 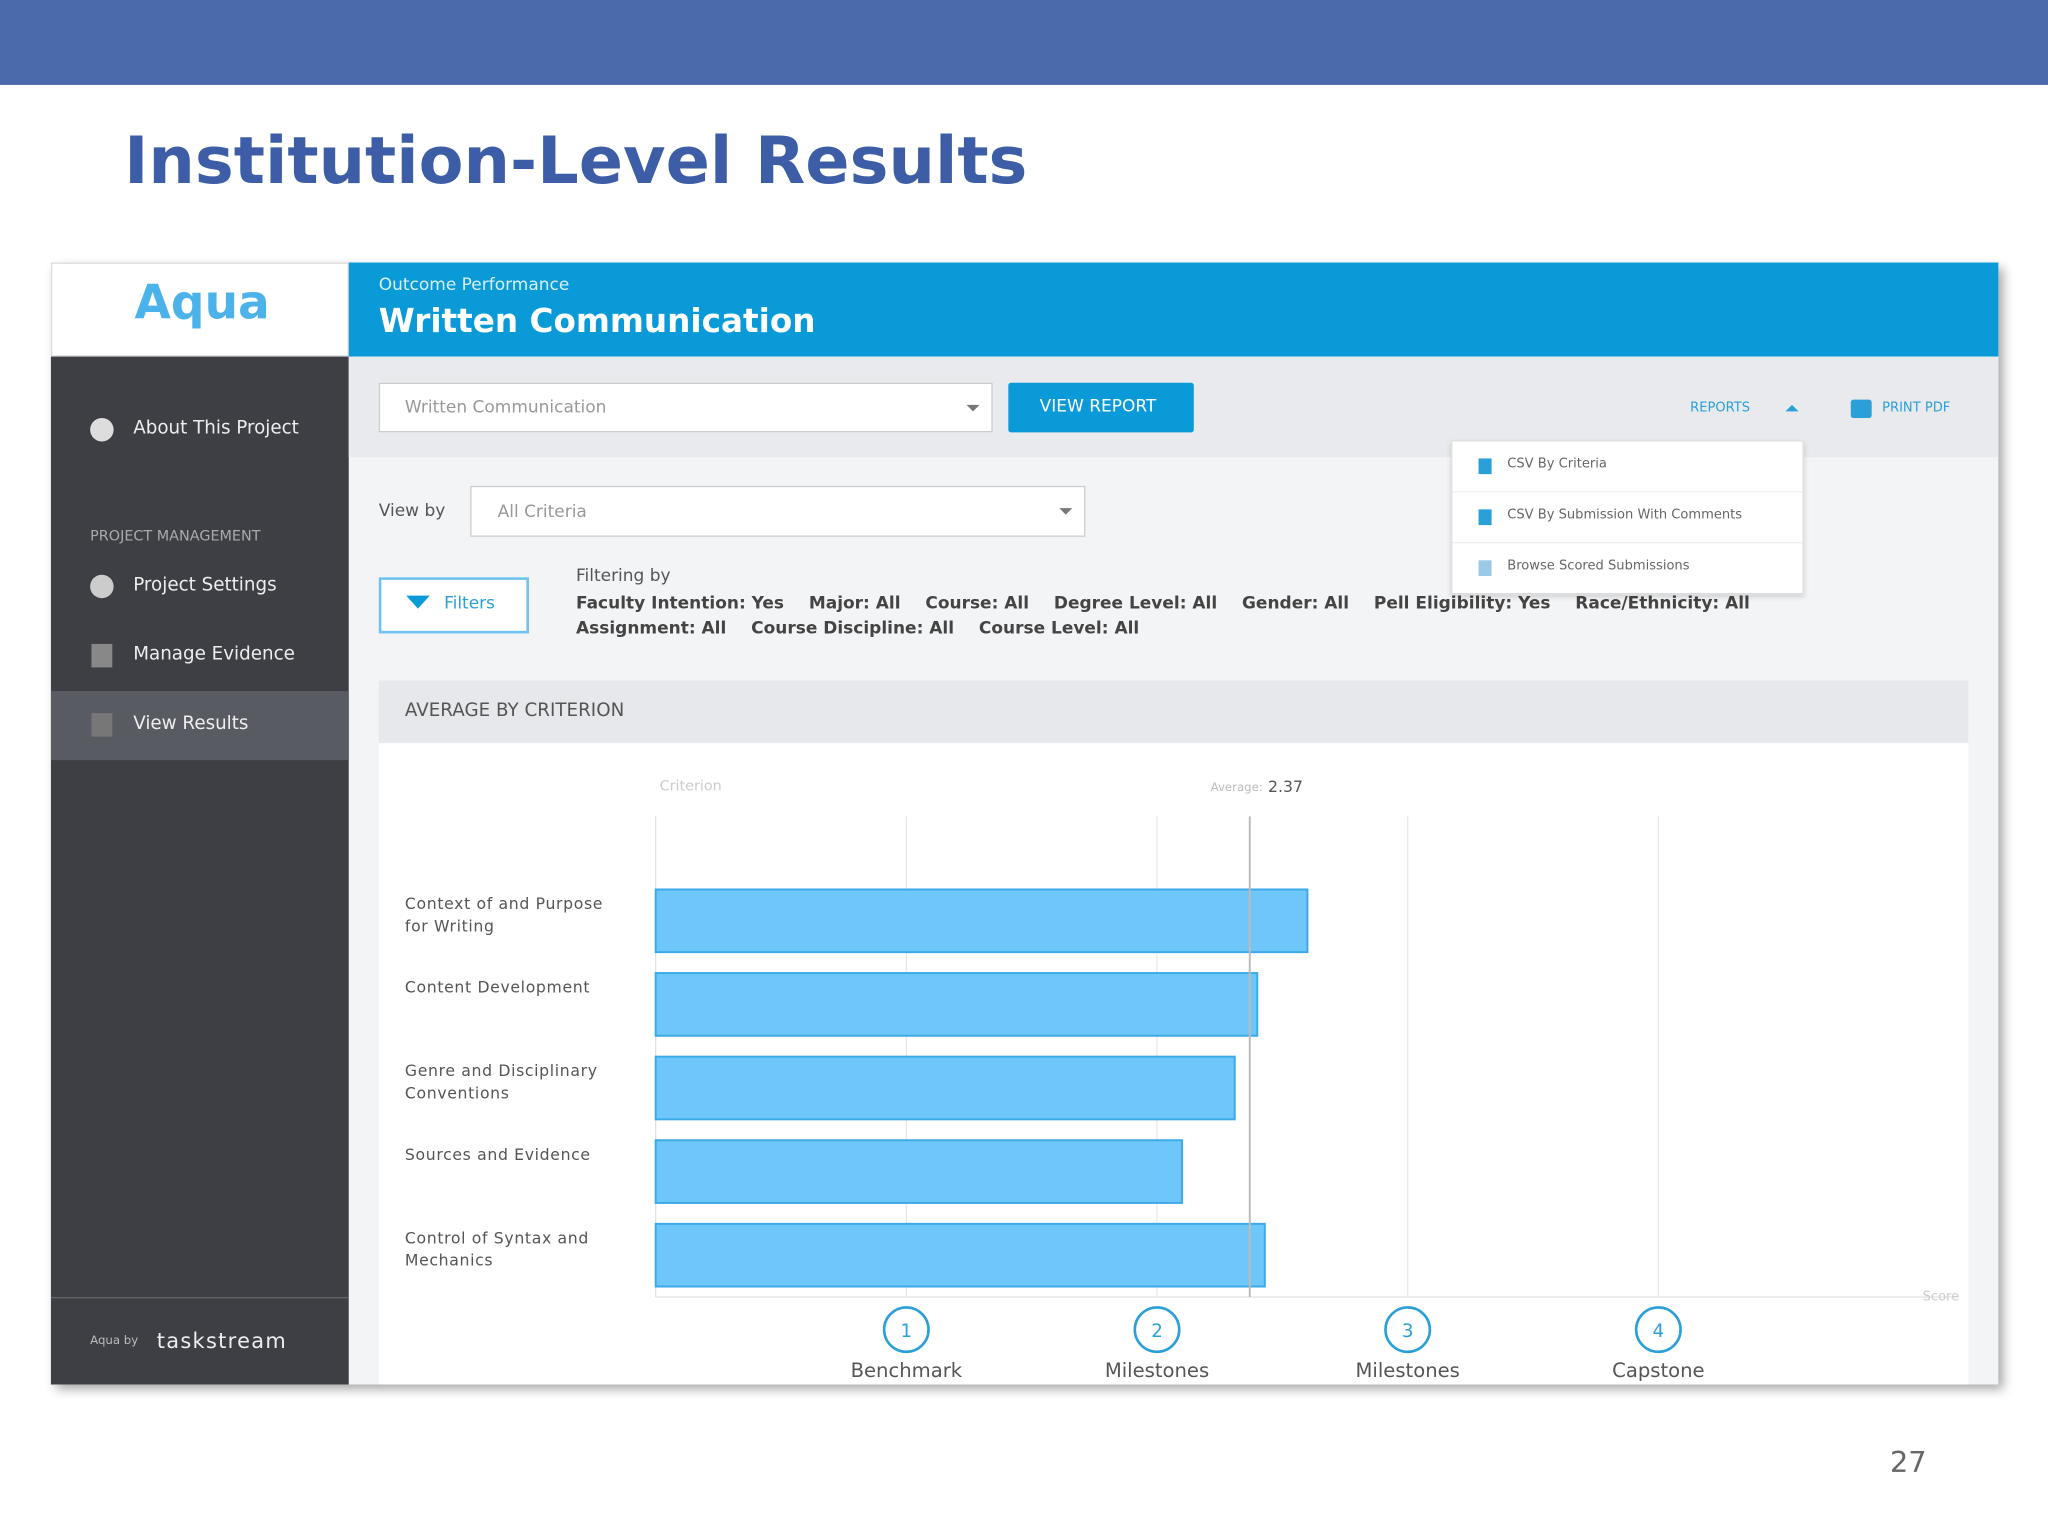 I want to click on x-axis-label: Score, so click(x=1941, y=1296).